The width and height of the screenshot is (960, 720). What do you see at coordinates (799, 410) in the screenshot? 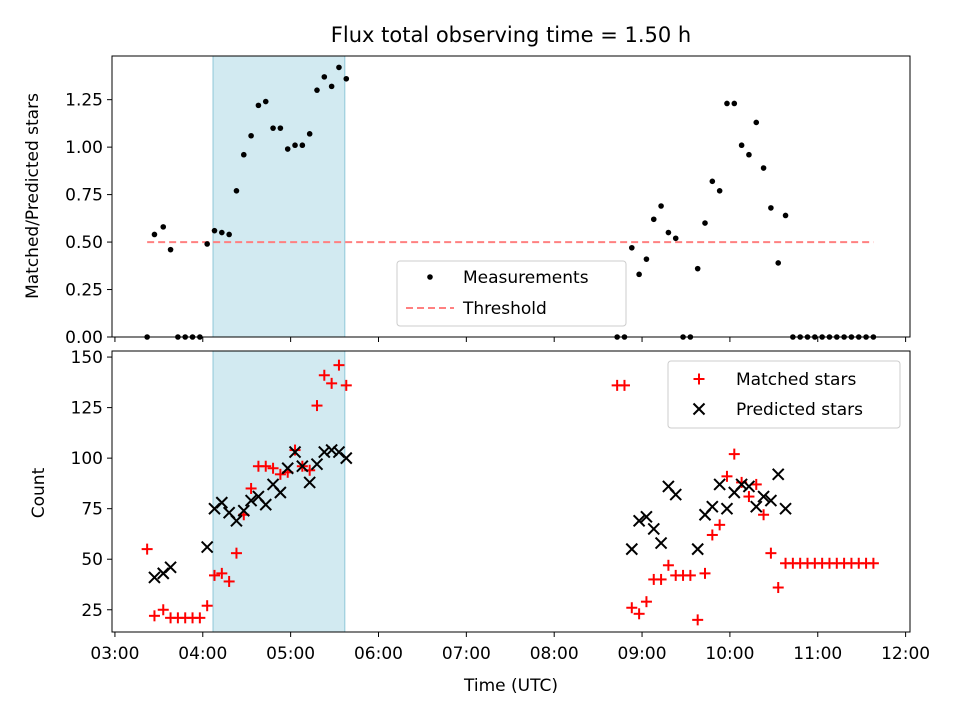
I see `legend-predicted-label: Predicted stars` at bounding box center [799, 410].